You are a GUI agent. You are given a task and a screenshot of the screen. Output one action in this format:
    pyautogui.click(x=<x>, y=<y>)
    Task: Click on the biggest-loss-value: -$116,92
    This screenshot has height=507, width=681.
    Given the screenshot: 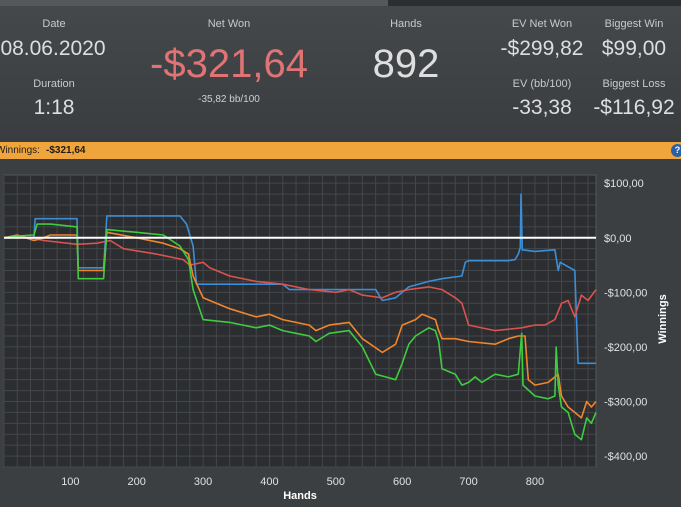 What is the action you would take?
    pyautogui.click(x=634, y=107)
    